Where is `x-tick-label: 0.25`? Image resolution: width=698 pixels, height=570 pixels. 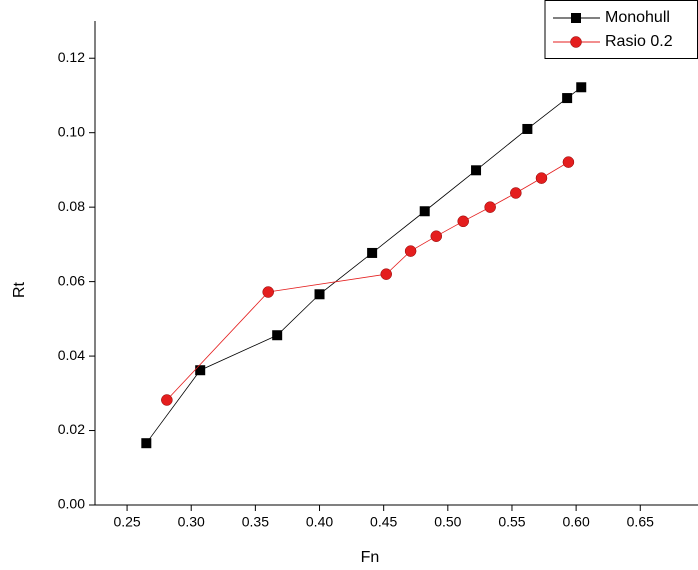
x-tick-label: 0.25 is located at coordinates (126, 522).